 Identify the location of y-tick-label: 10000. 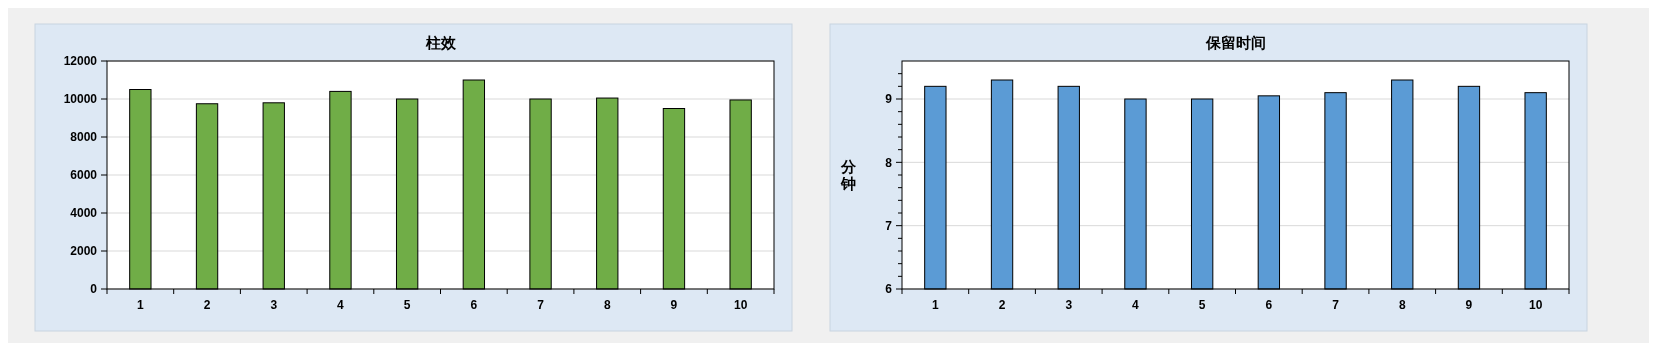
(80, 99).